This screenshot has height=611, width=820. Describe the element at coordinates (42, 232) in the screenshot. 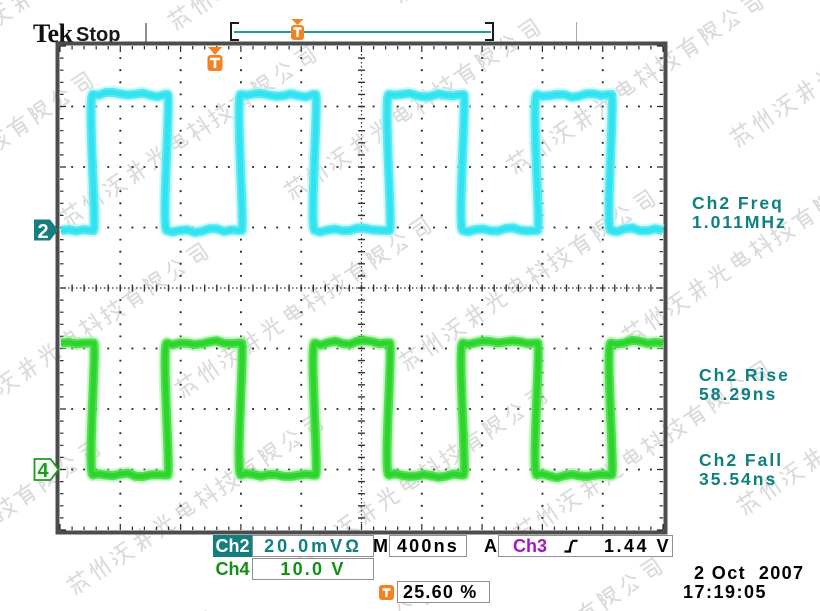

I see `svg-text: 2` at that location.